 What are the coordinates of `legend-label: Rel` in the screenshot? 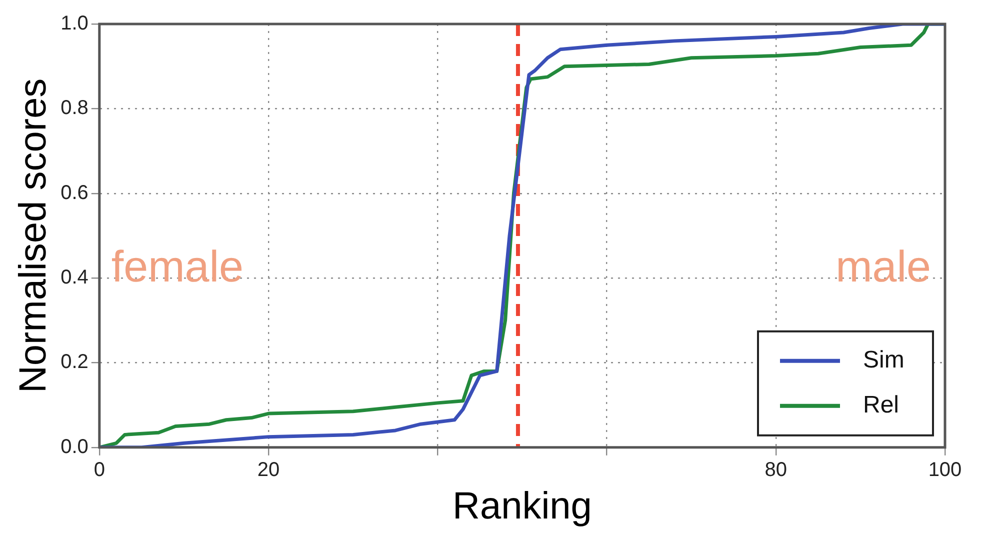 It's located at (881, 405).